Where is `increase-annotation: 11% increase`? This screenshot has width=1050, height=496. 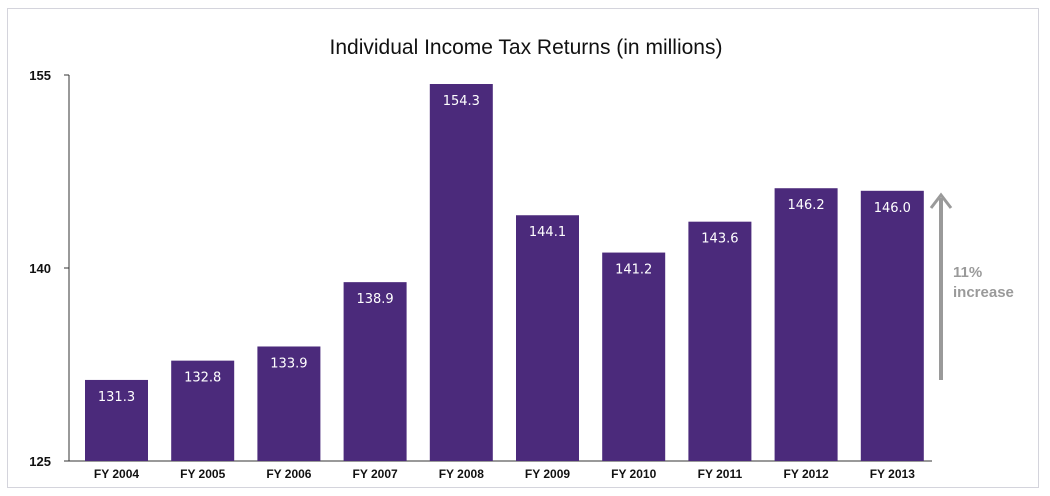 increase-annotation: 11% increase is located at coordinates (971, 286).